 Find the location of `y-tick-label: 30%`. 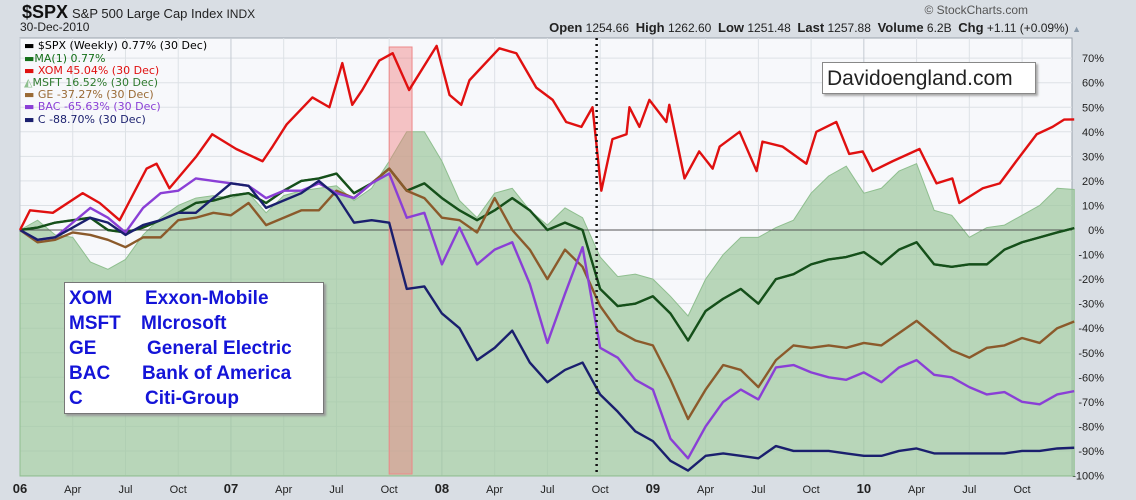

y-tick-label: 30% is located at coordinates (1093, 157).